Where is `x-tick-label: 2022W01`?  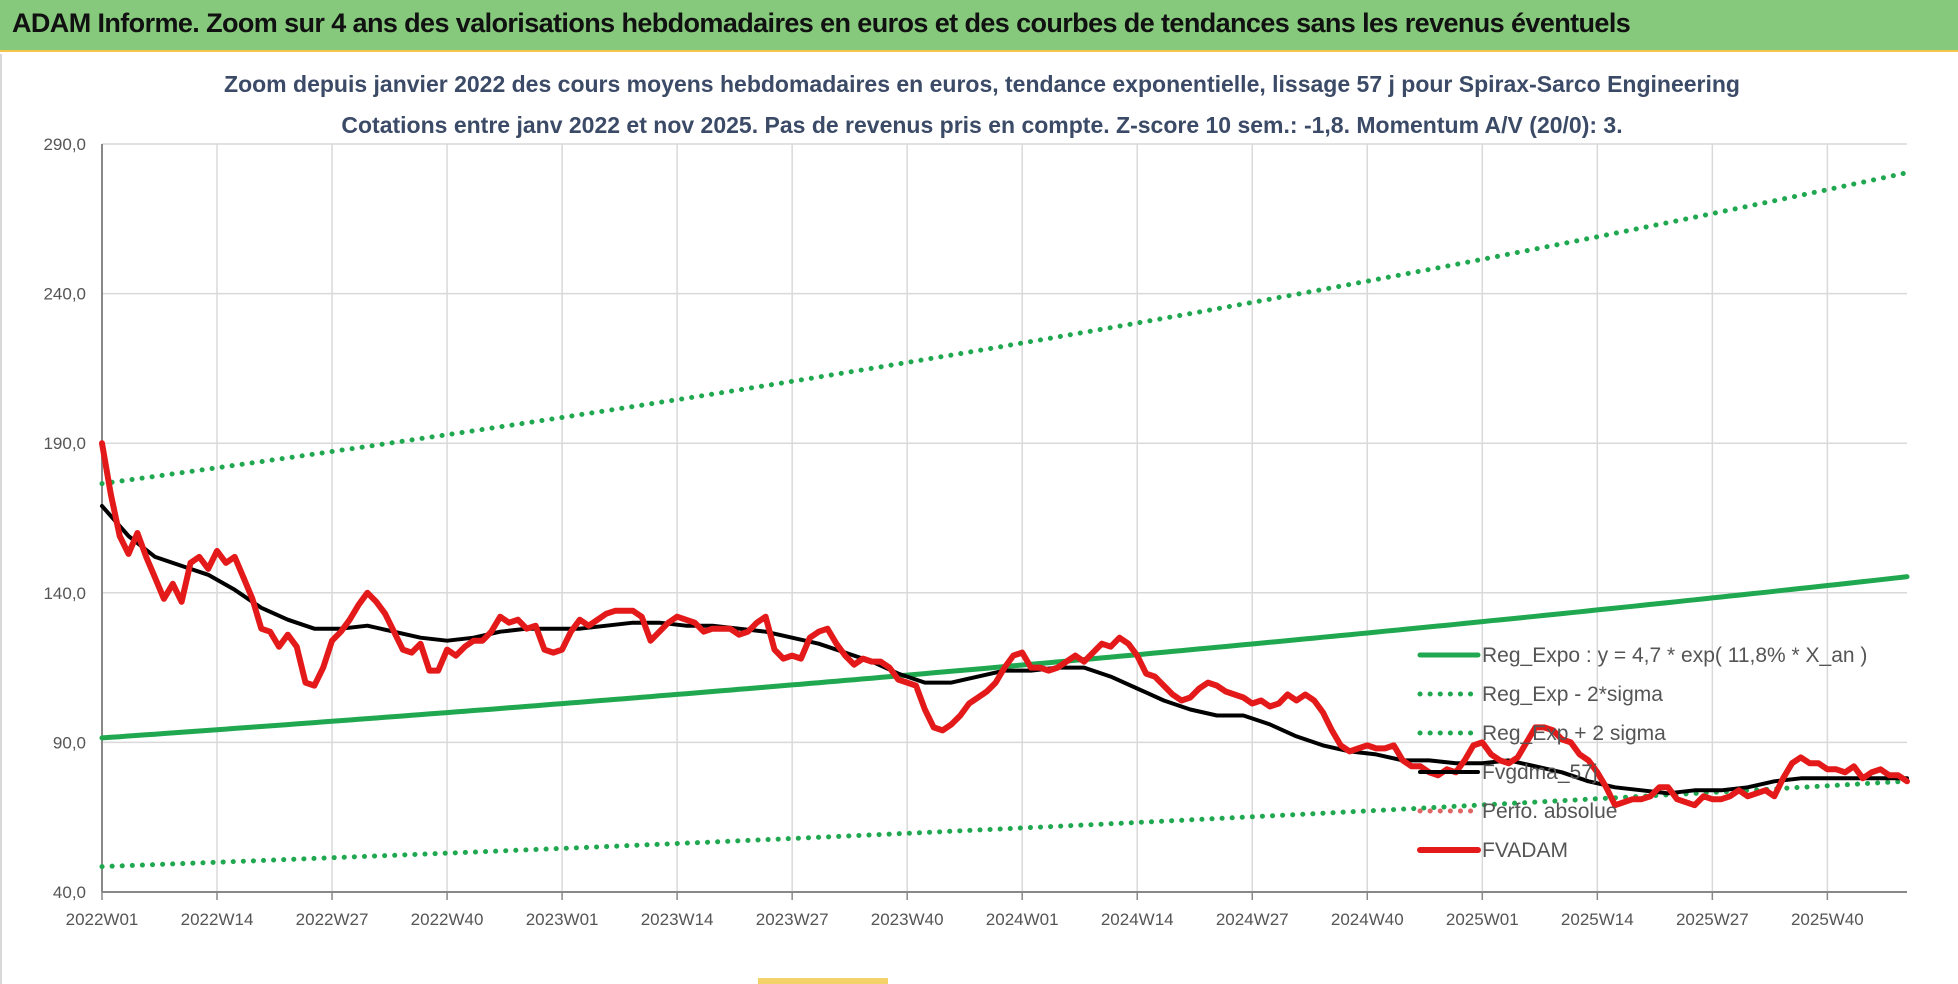 x-tick-label: 2022W01 is located at coordinates (102, 919).